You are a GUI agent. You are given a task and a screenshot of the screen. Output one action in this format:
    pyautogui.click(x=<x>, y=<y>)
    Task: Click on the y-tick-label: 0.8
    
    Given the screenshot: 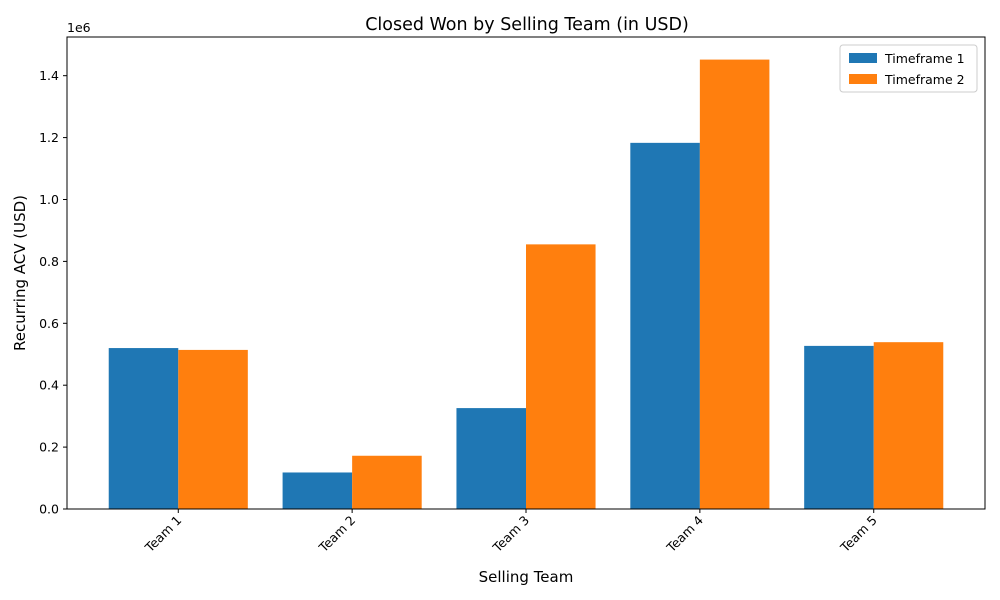 What is the action you would take?
    pyautogui.click(x=49, y=261)
    